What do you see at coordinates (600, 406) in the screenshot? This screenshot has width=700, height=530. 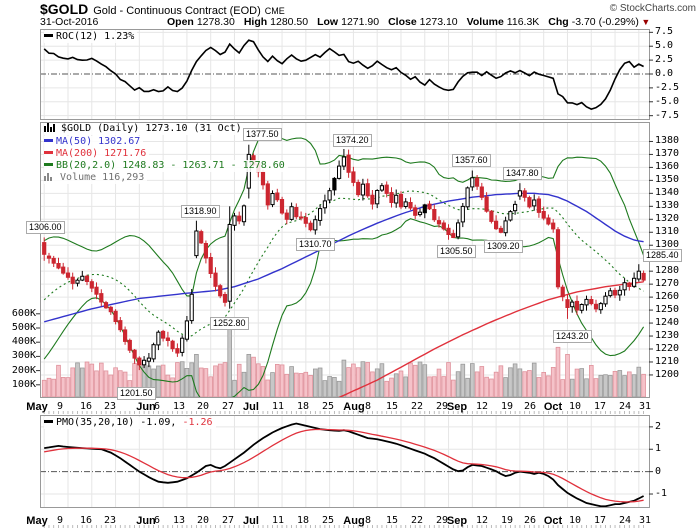 I see `date-axis-label: 17` at bounding box center [600, 406].